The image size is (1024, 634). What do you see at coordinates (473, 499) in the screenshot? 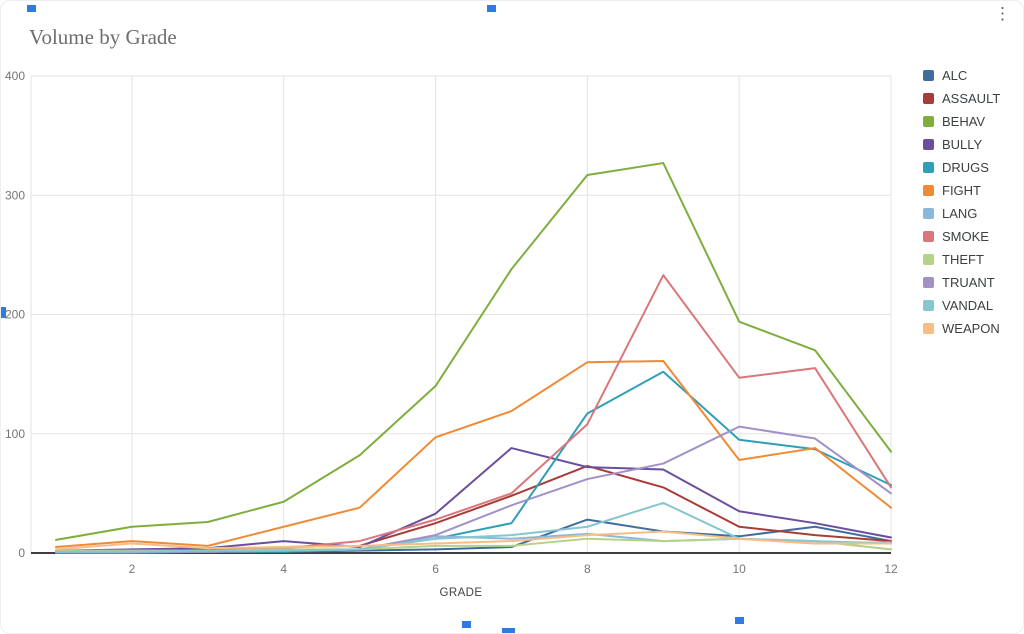
I see `series-line-bully` at bounding box center [473, 499].